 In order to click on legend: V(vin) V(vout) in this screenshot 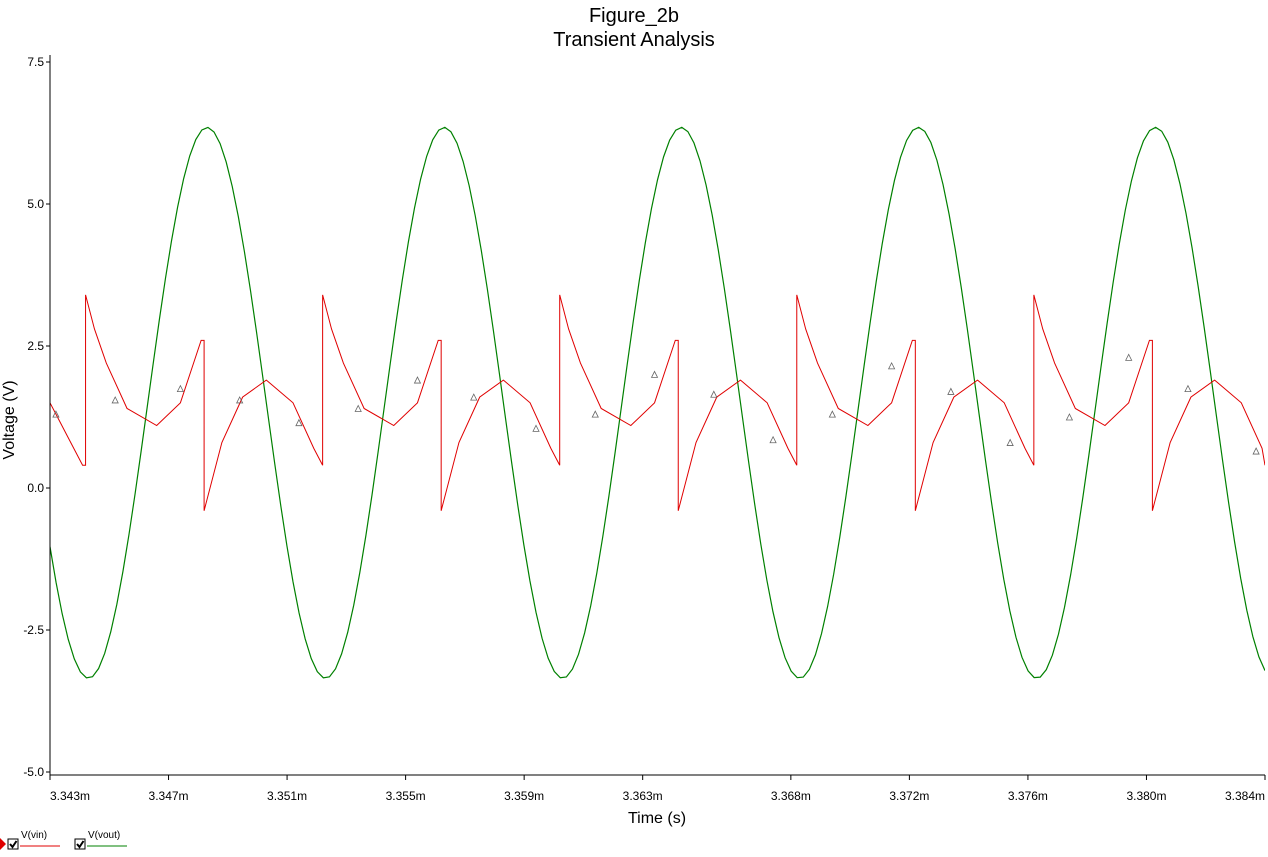, I will do `click(63, 840)`.